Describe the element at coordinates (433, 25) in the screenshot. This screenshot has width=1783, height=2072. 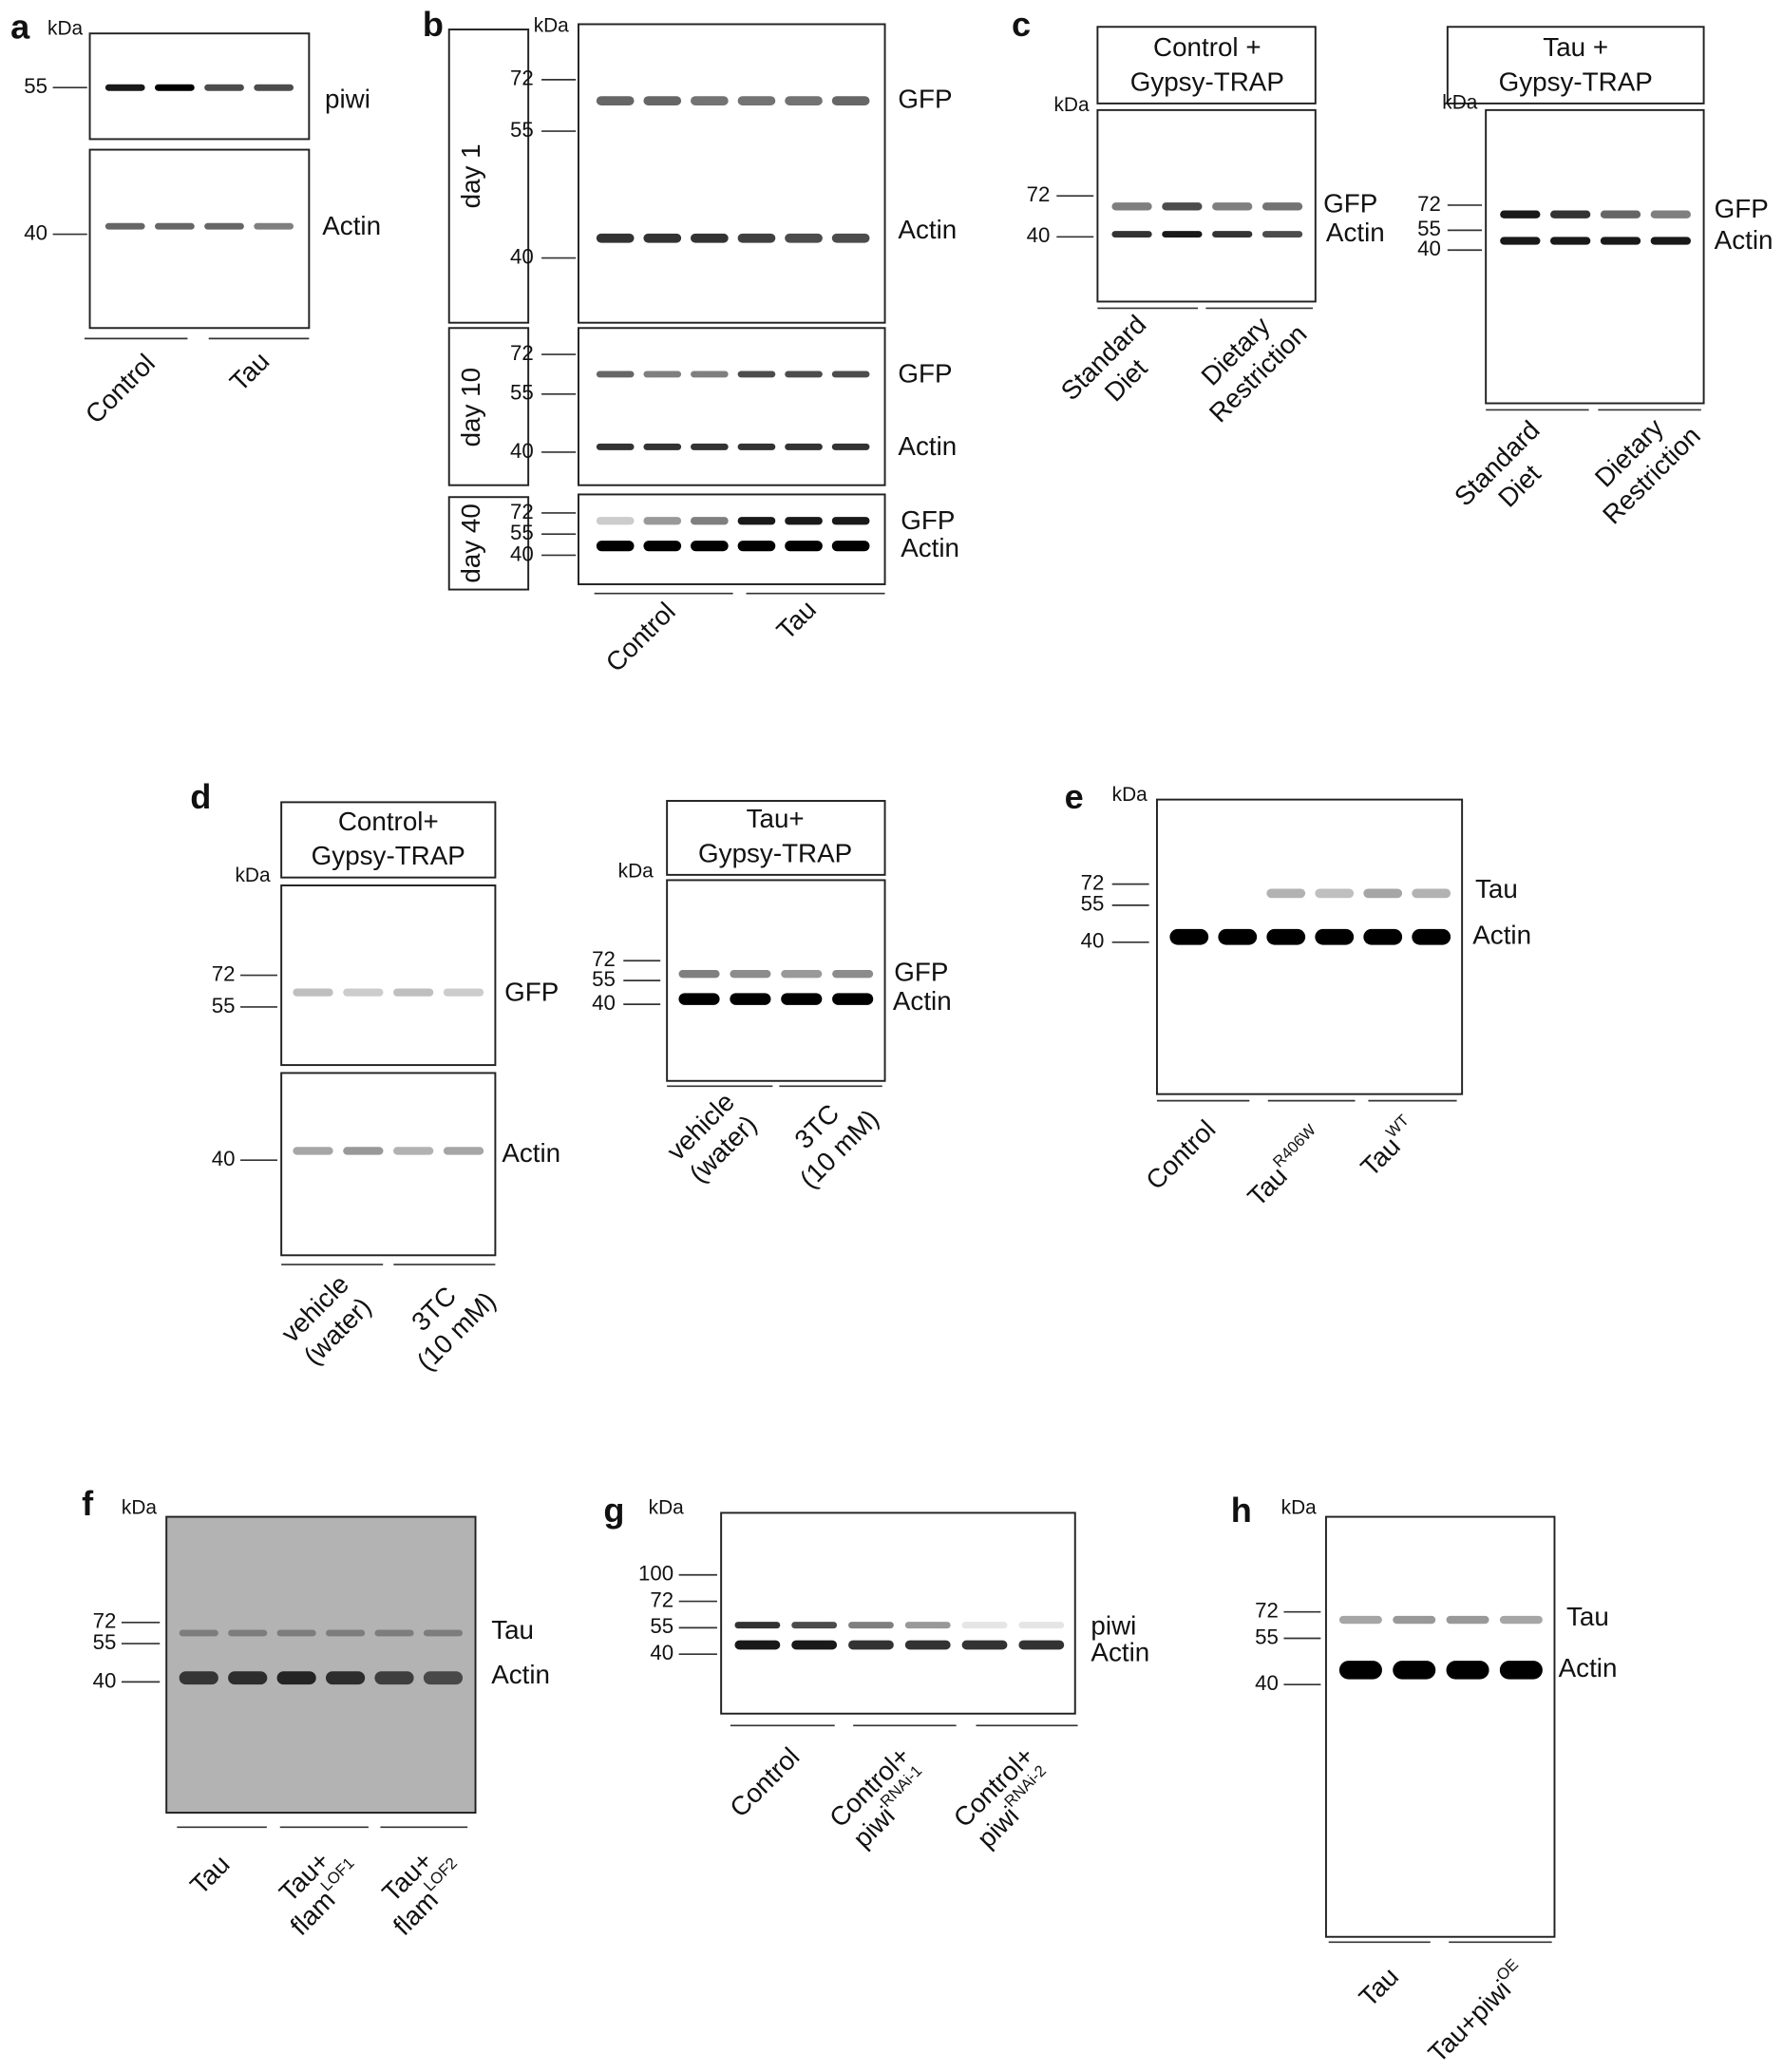
I see `panel-label: b` at that location.